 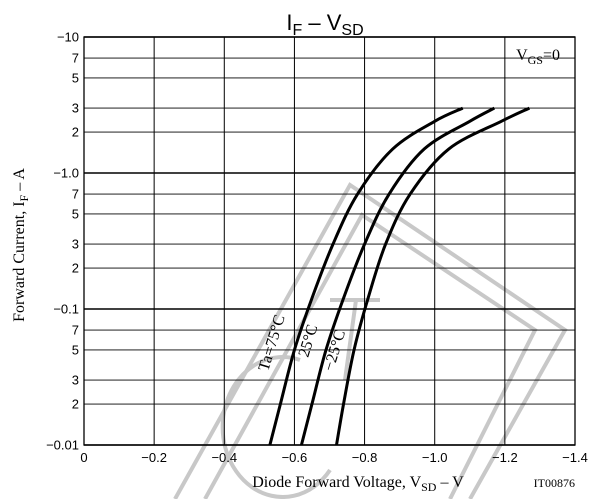 What do you see at coordinates (66, 309) in the screenshot?
I see `y-tick-label: −0.1` at bounding box center [66, 309].